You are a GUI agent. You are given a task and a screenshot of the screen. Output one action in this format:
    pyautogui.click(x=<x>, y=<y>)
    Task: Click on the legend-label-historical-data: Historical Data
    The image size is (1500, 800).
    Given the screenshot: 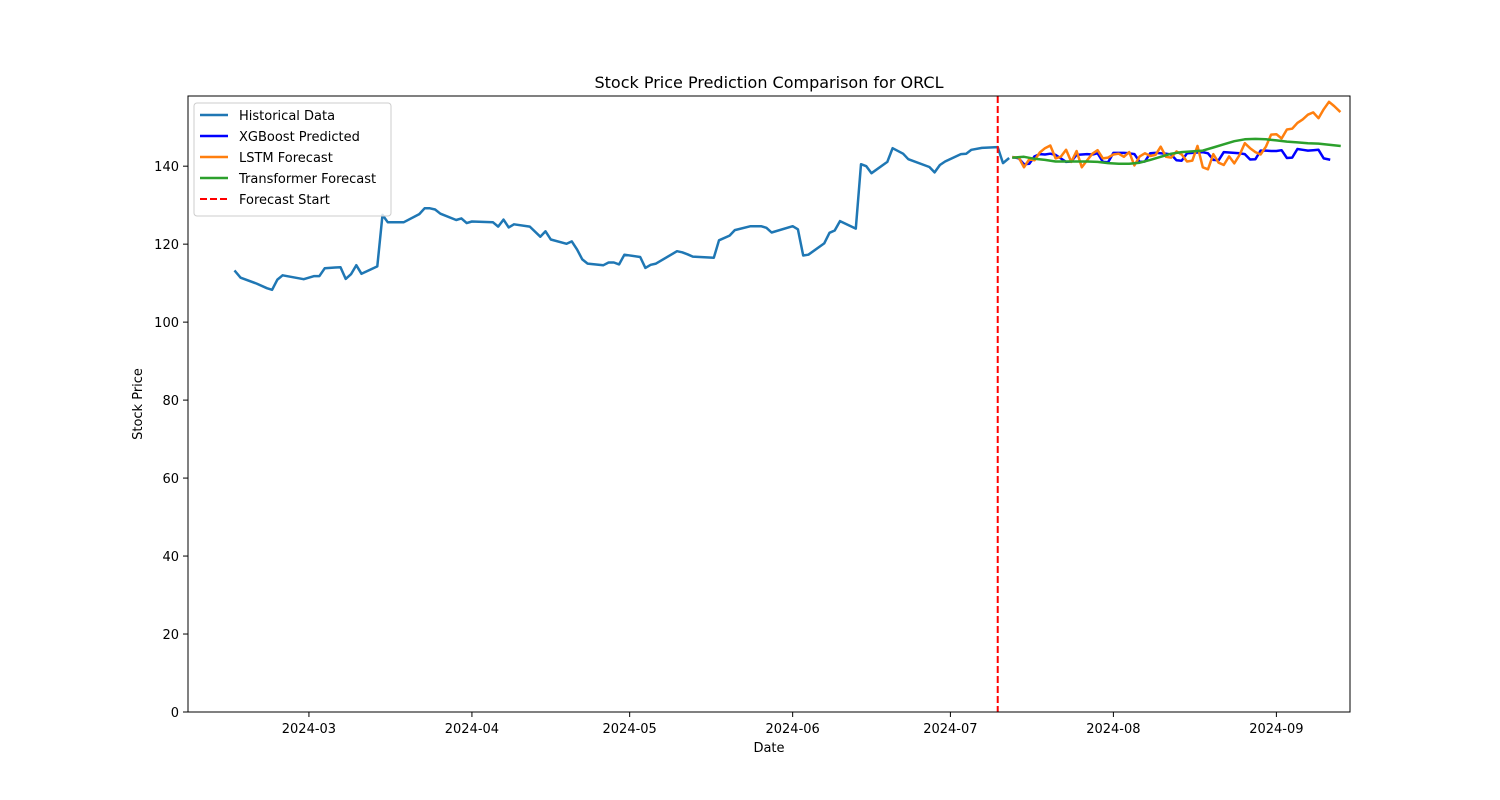 What is the action you would take?
    pyautogui.click(x=287, y=116)
    